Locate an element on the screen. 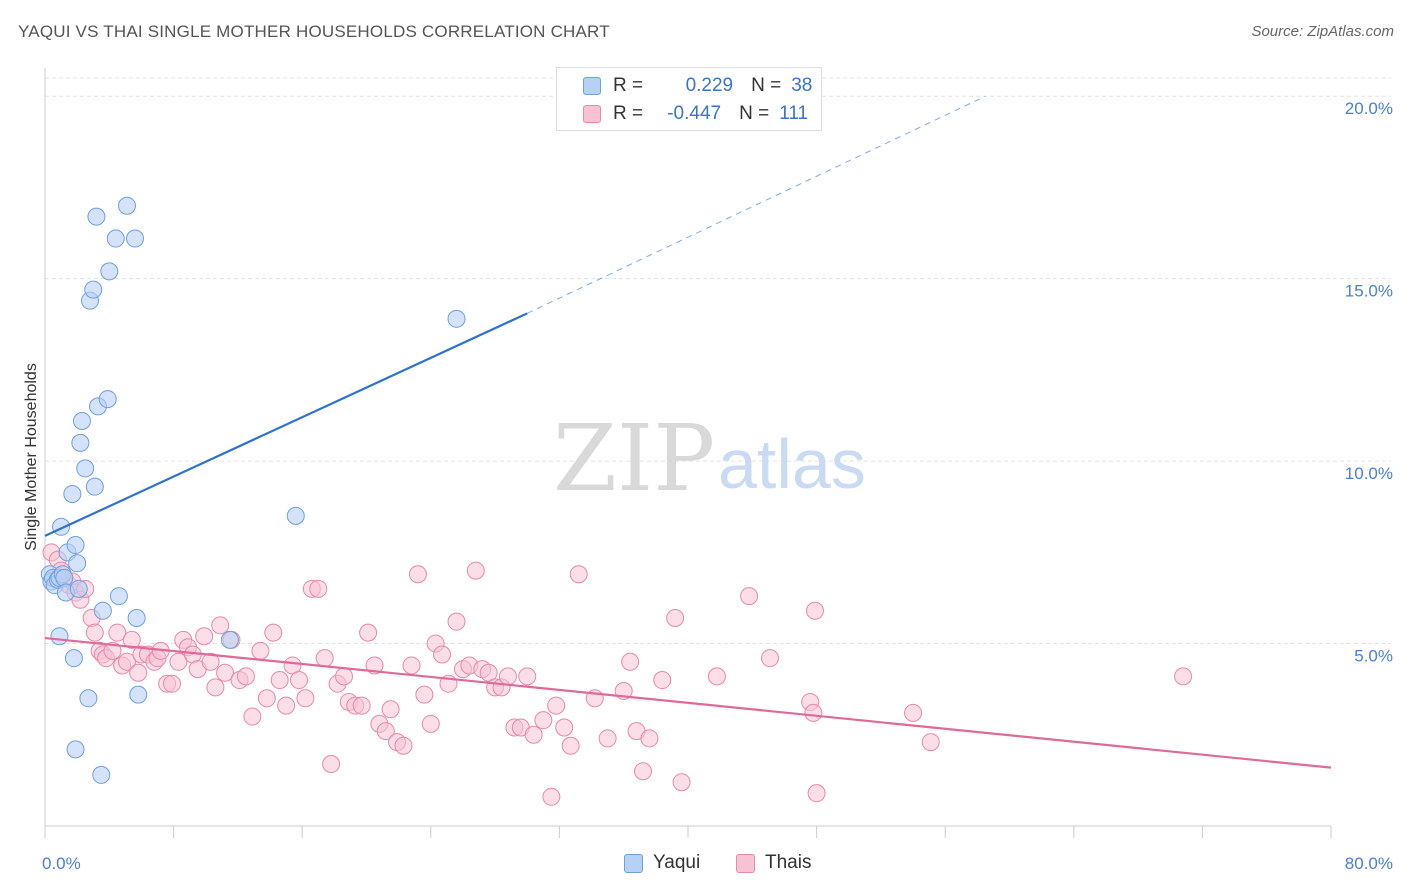 The width and height of the screenshot is (1406, 892). yaqui-trend-line is located at coordinates (286, 424).